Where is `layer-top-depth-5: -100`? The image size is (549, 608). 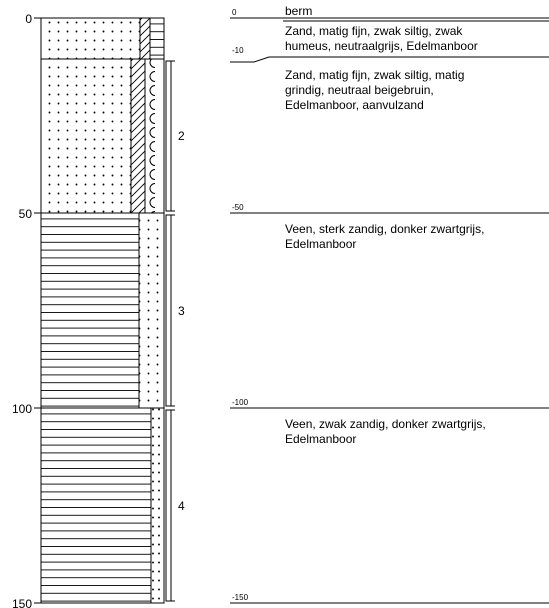
layer-top-depth-5: -100 is located at coordinates (240, 402).